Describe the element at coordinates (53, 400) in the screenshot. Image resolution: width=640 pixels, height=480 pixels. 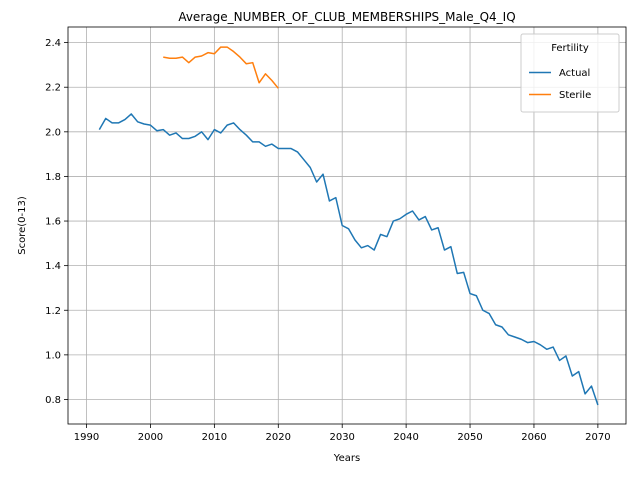
I see `y-tick-label: 0.8` at that location.